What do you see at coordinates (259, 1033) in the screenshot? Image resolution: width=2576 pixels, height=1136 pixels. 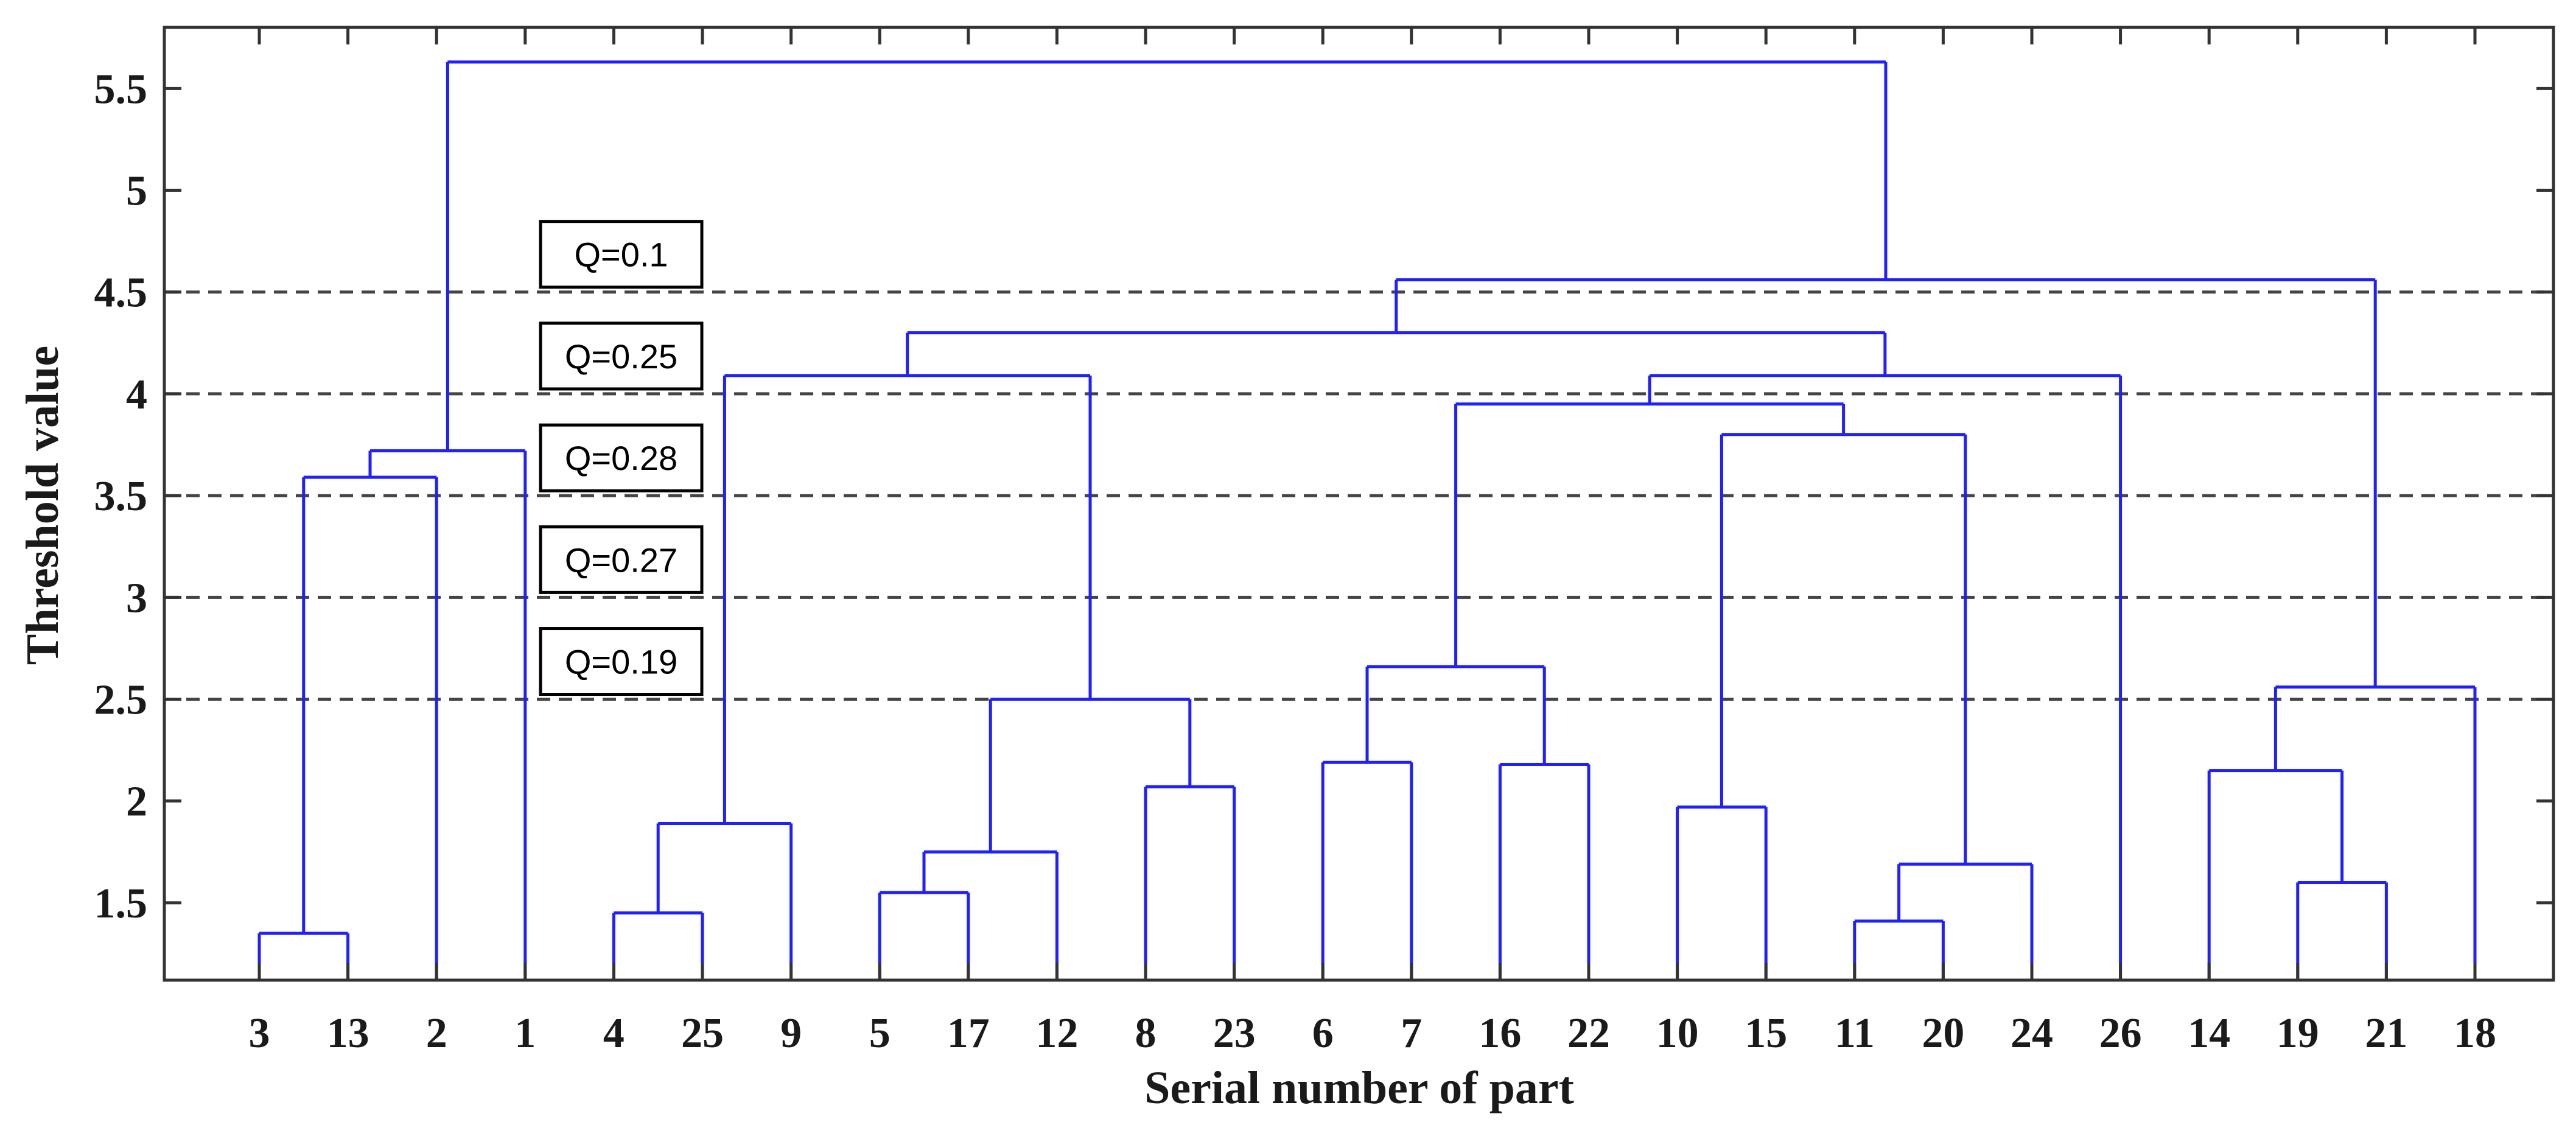 I see `x-tick-label: 3` at bounding box center [259, 1033].